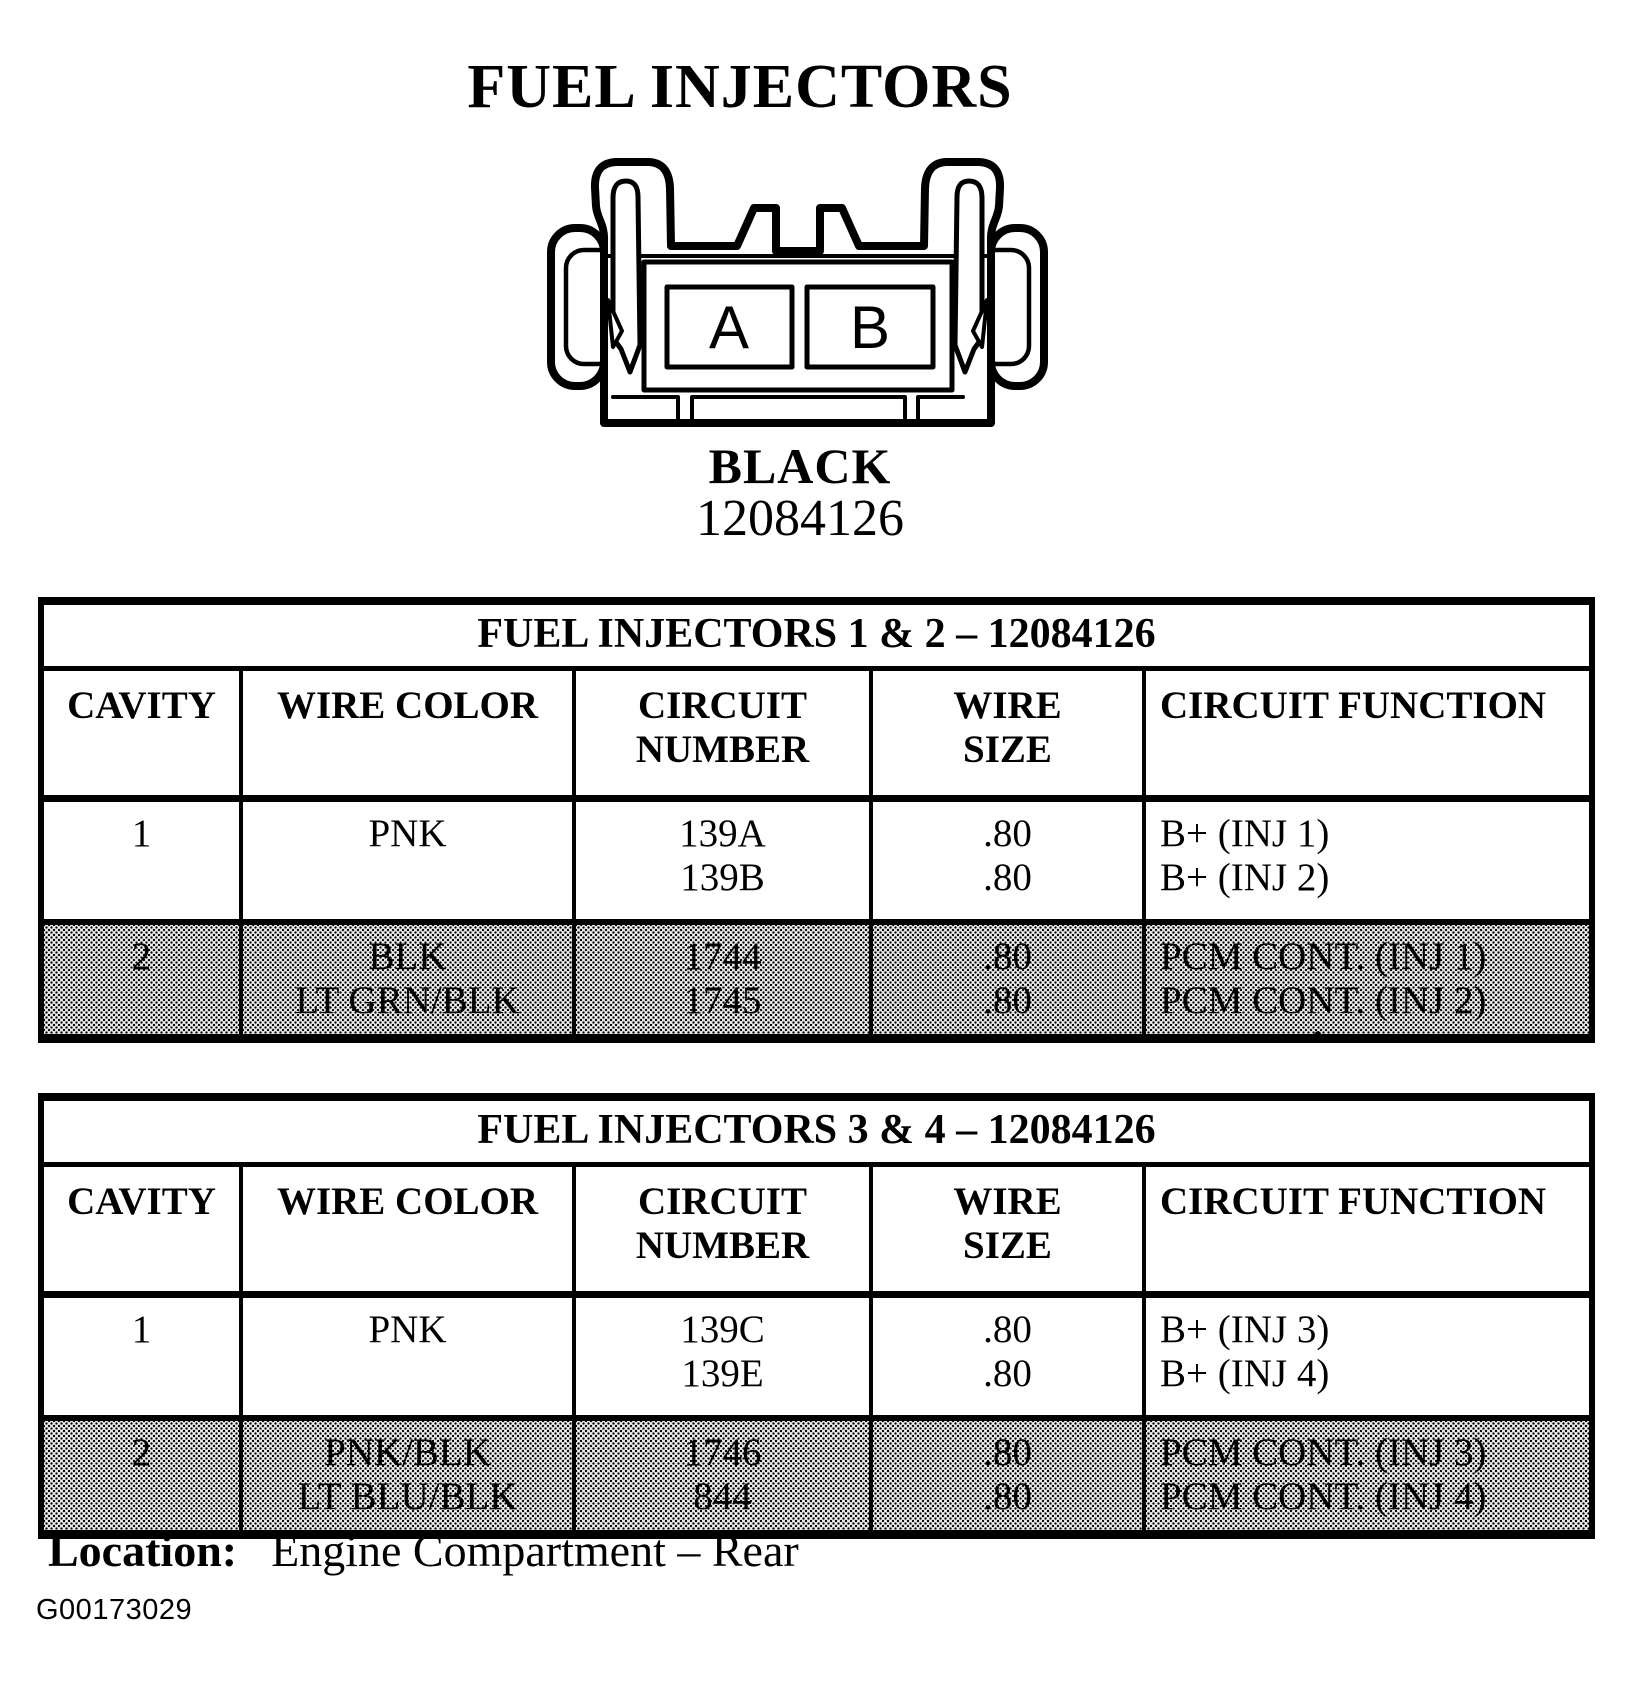 This screenshot has width=1633, height=1689. I want to click on connector-bottom-lip, so click(788, 408).